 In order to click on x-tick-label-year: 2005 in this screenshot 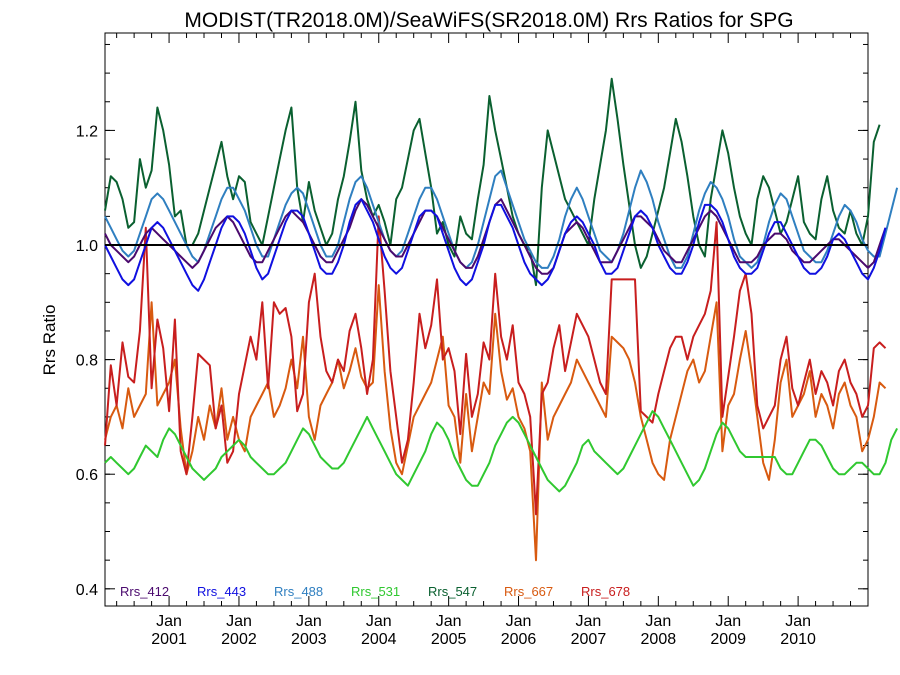, I will do `click(449, 639)`.